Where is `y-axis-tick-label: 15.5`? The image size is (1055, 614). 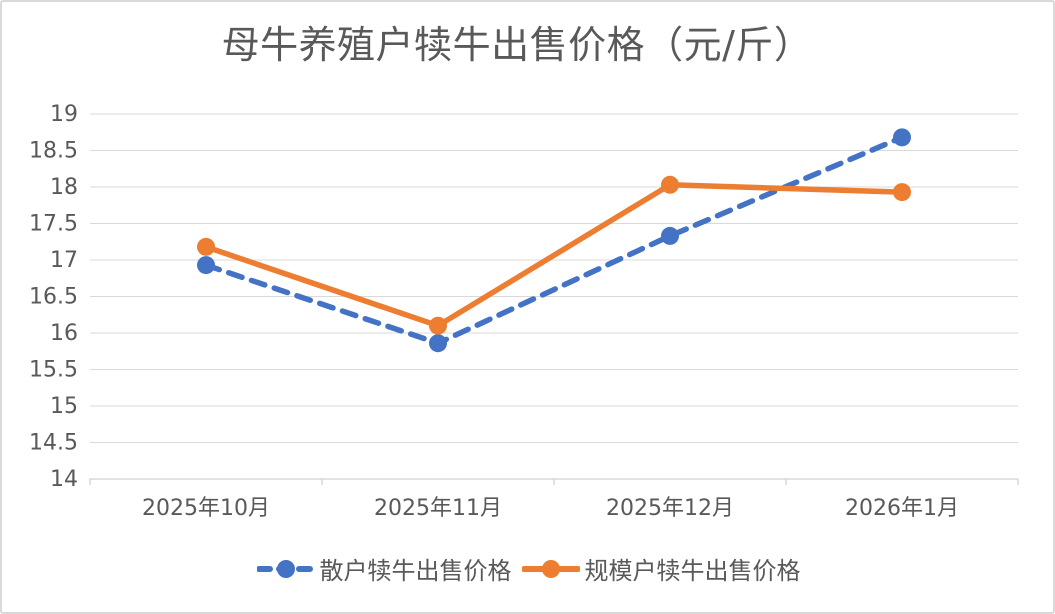 y-axis-tick-label: 15.5 is located at coordinates (53, 370).